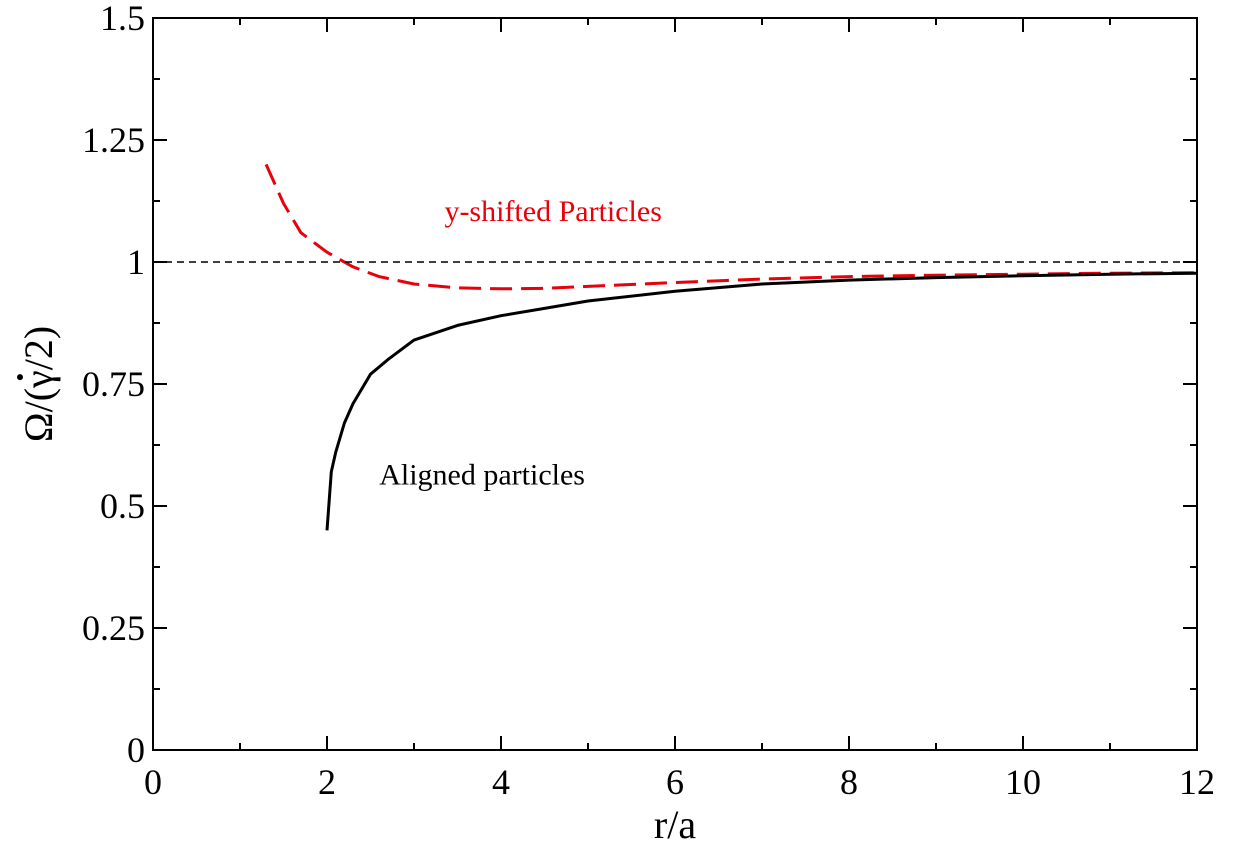  Describe the element at coordinates (38, 348) in the screenshot. I see `y-axis-title-part-3: /2)` at that location.